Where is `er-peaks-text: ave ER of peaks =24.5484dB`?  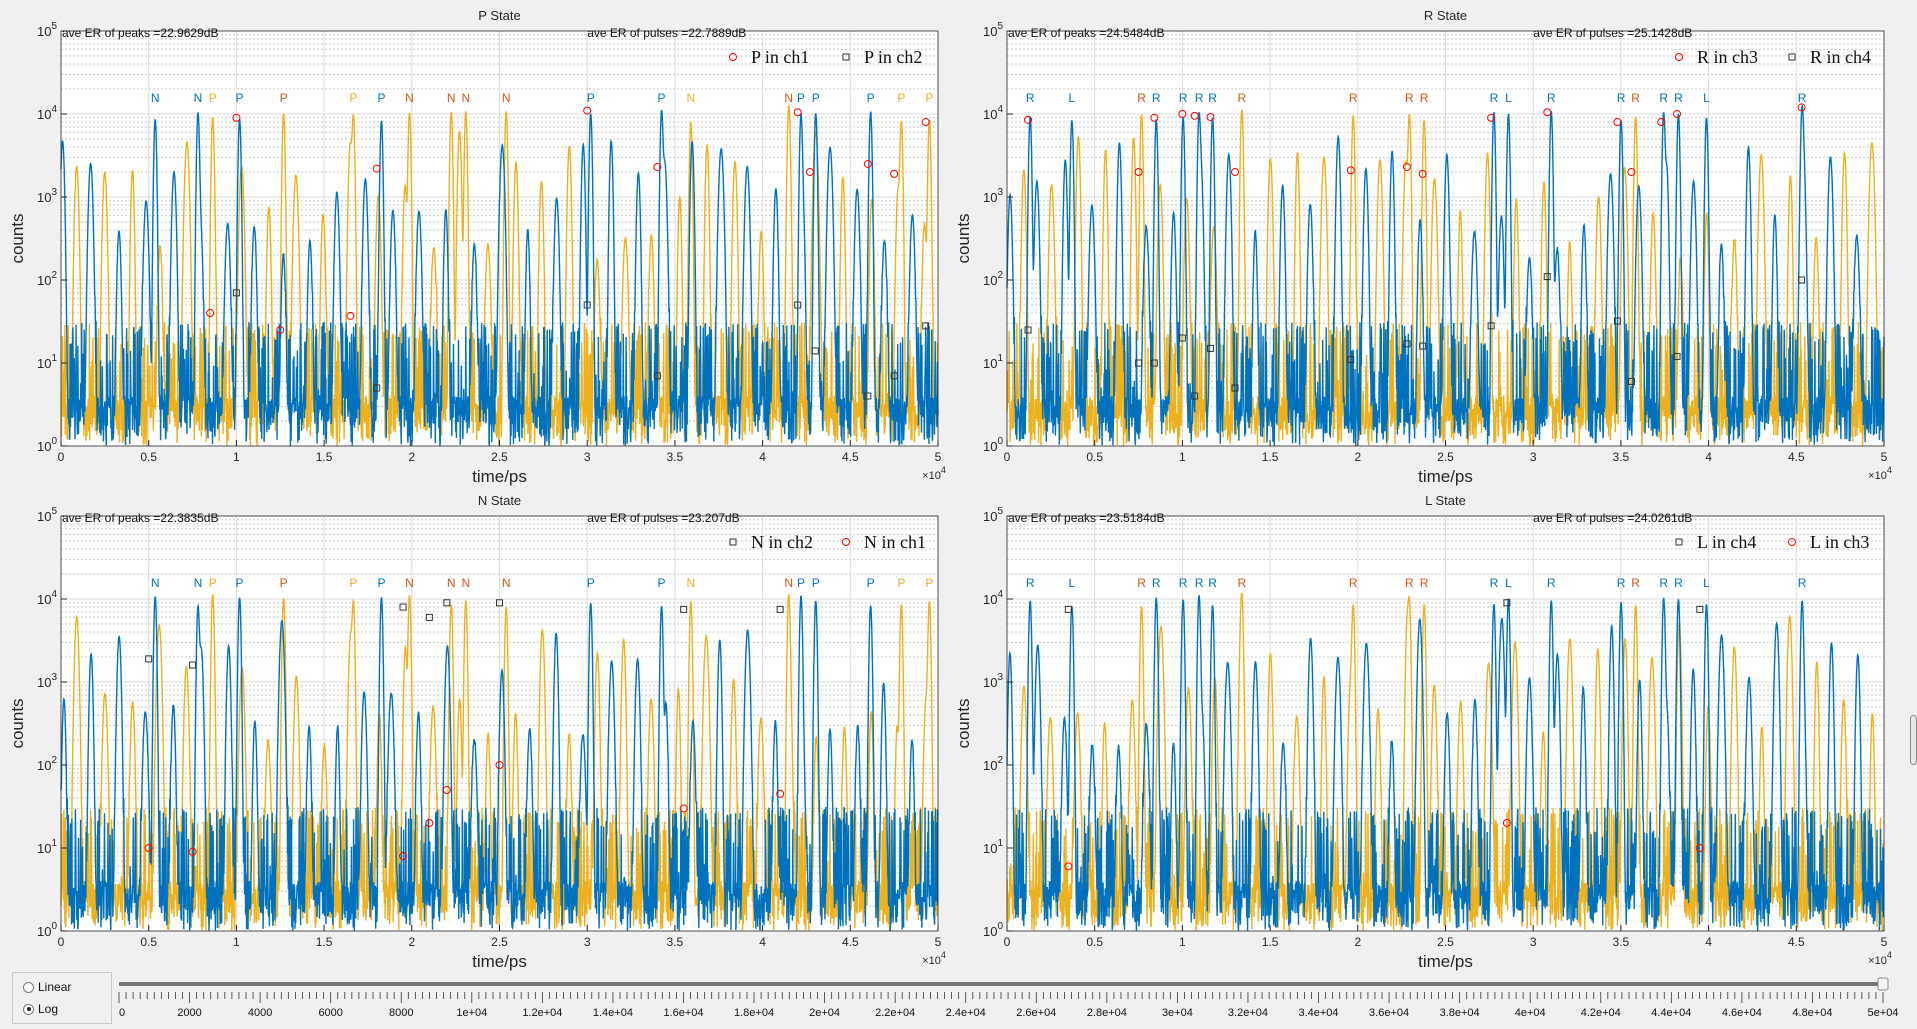
er-peaks-text: ave ER of peaks =24.5484dB is located at coordinates (1086, 33).